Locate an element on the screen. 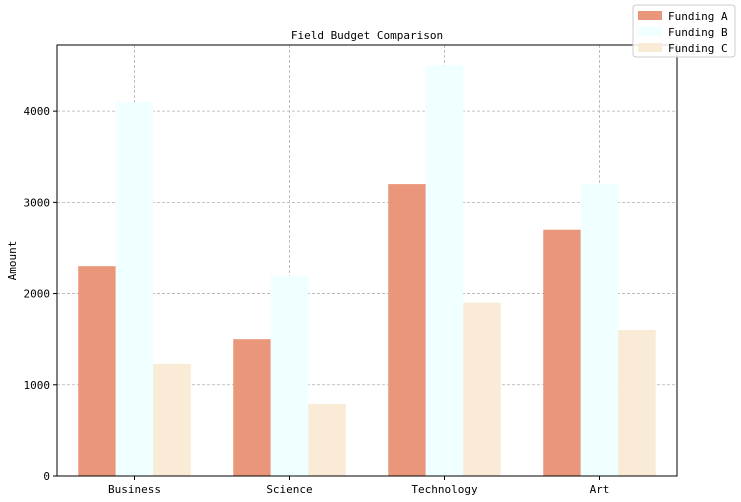  bar-funding-a-art is located at coordinates (562, 352).